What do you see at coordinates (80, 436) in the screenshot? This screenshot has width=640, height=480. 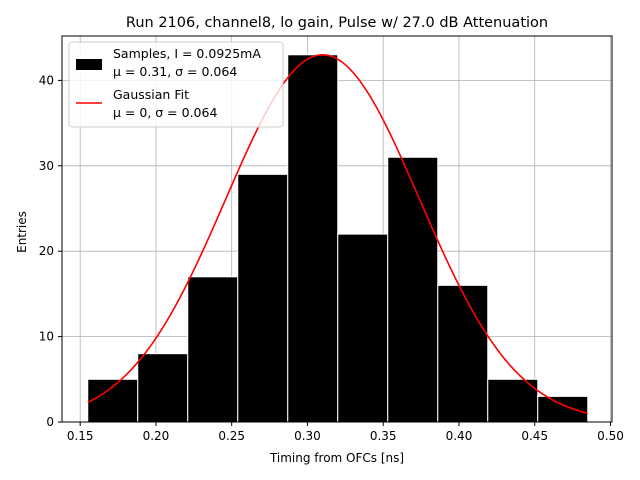 I see `x-tick-label: 0.15` at bounding box center [80, 436].